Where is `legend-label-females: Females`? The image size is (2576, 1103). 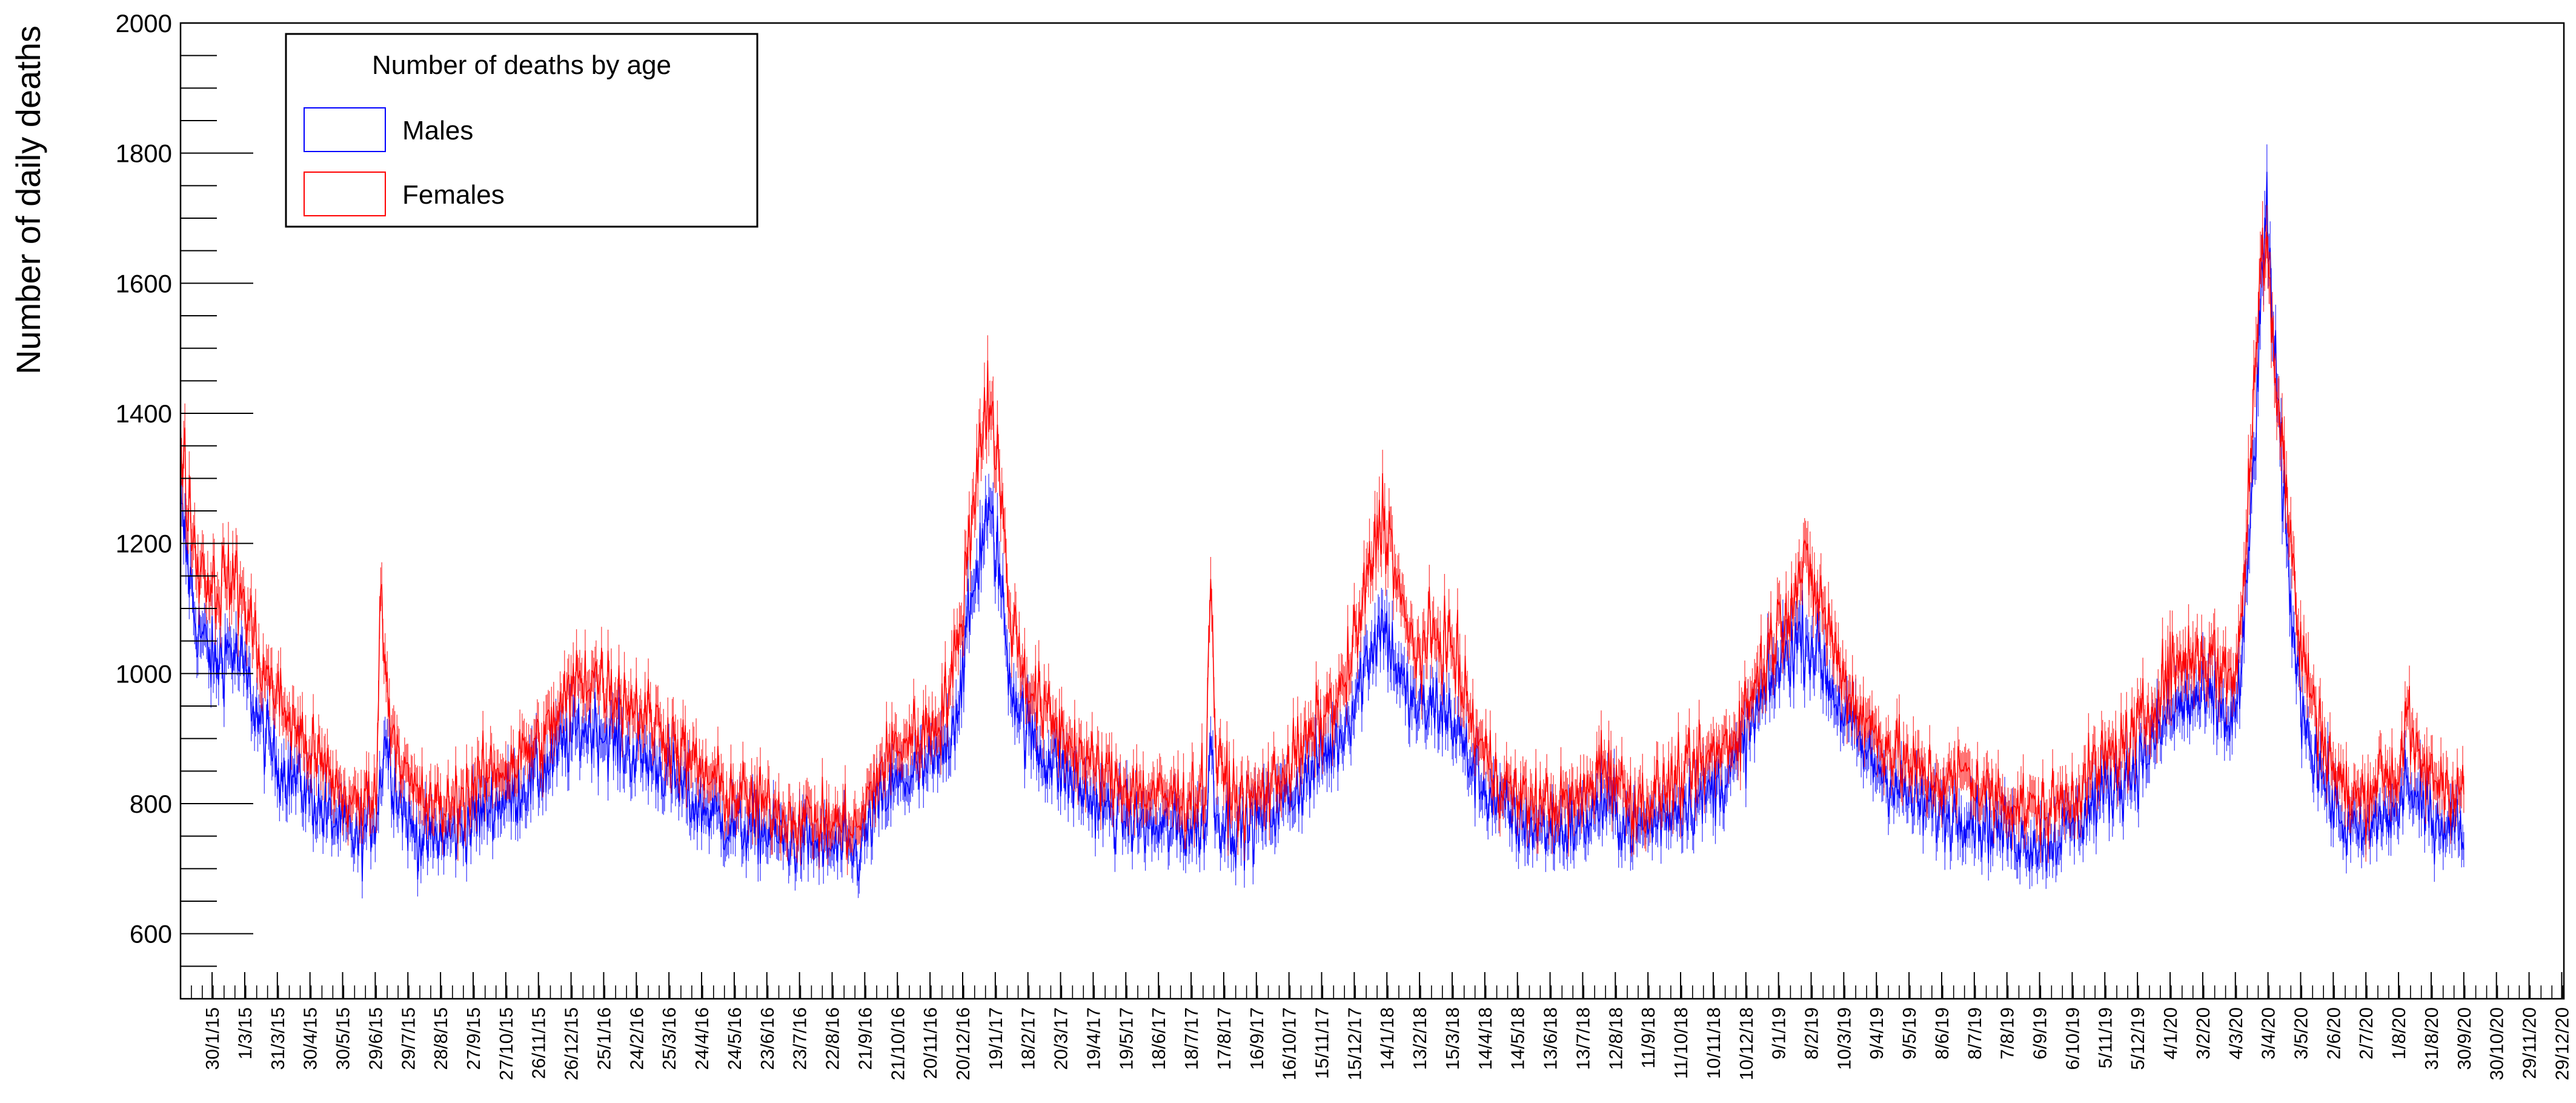 legend-label-females: Females is located at coordinates (453, 195).